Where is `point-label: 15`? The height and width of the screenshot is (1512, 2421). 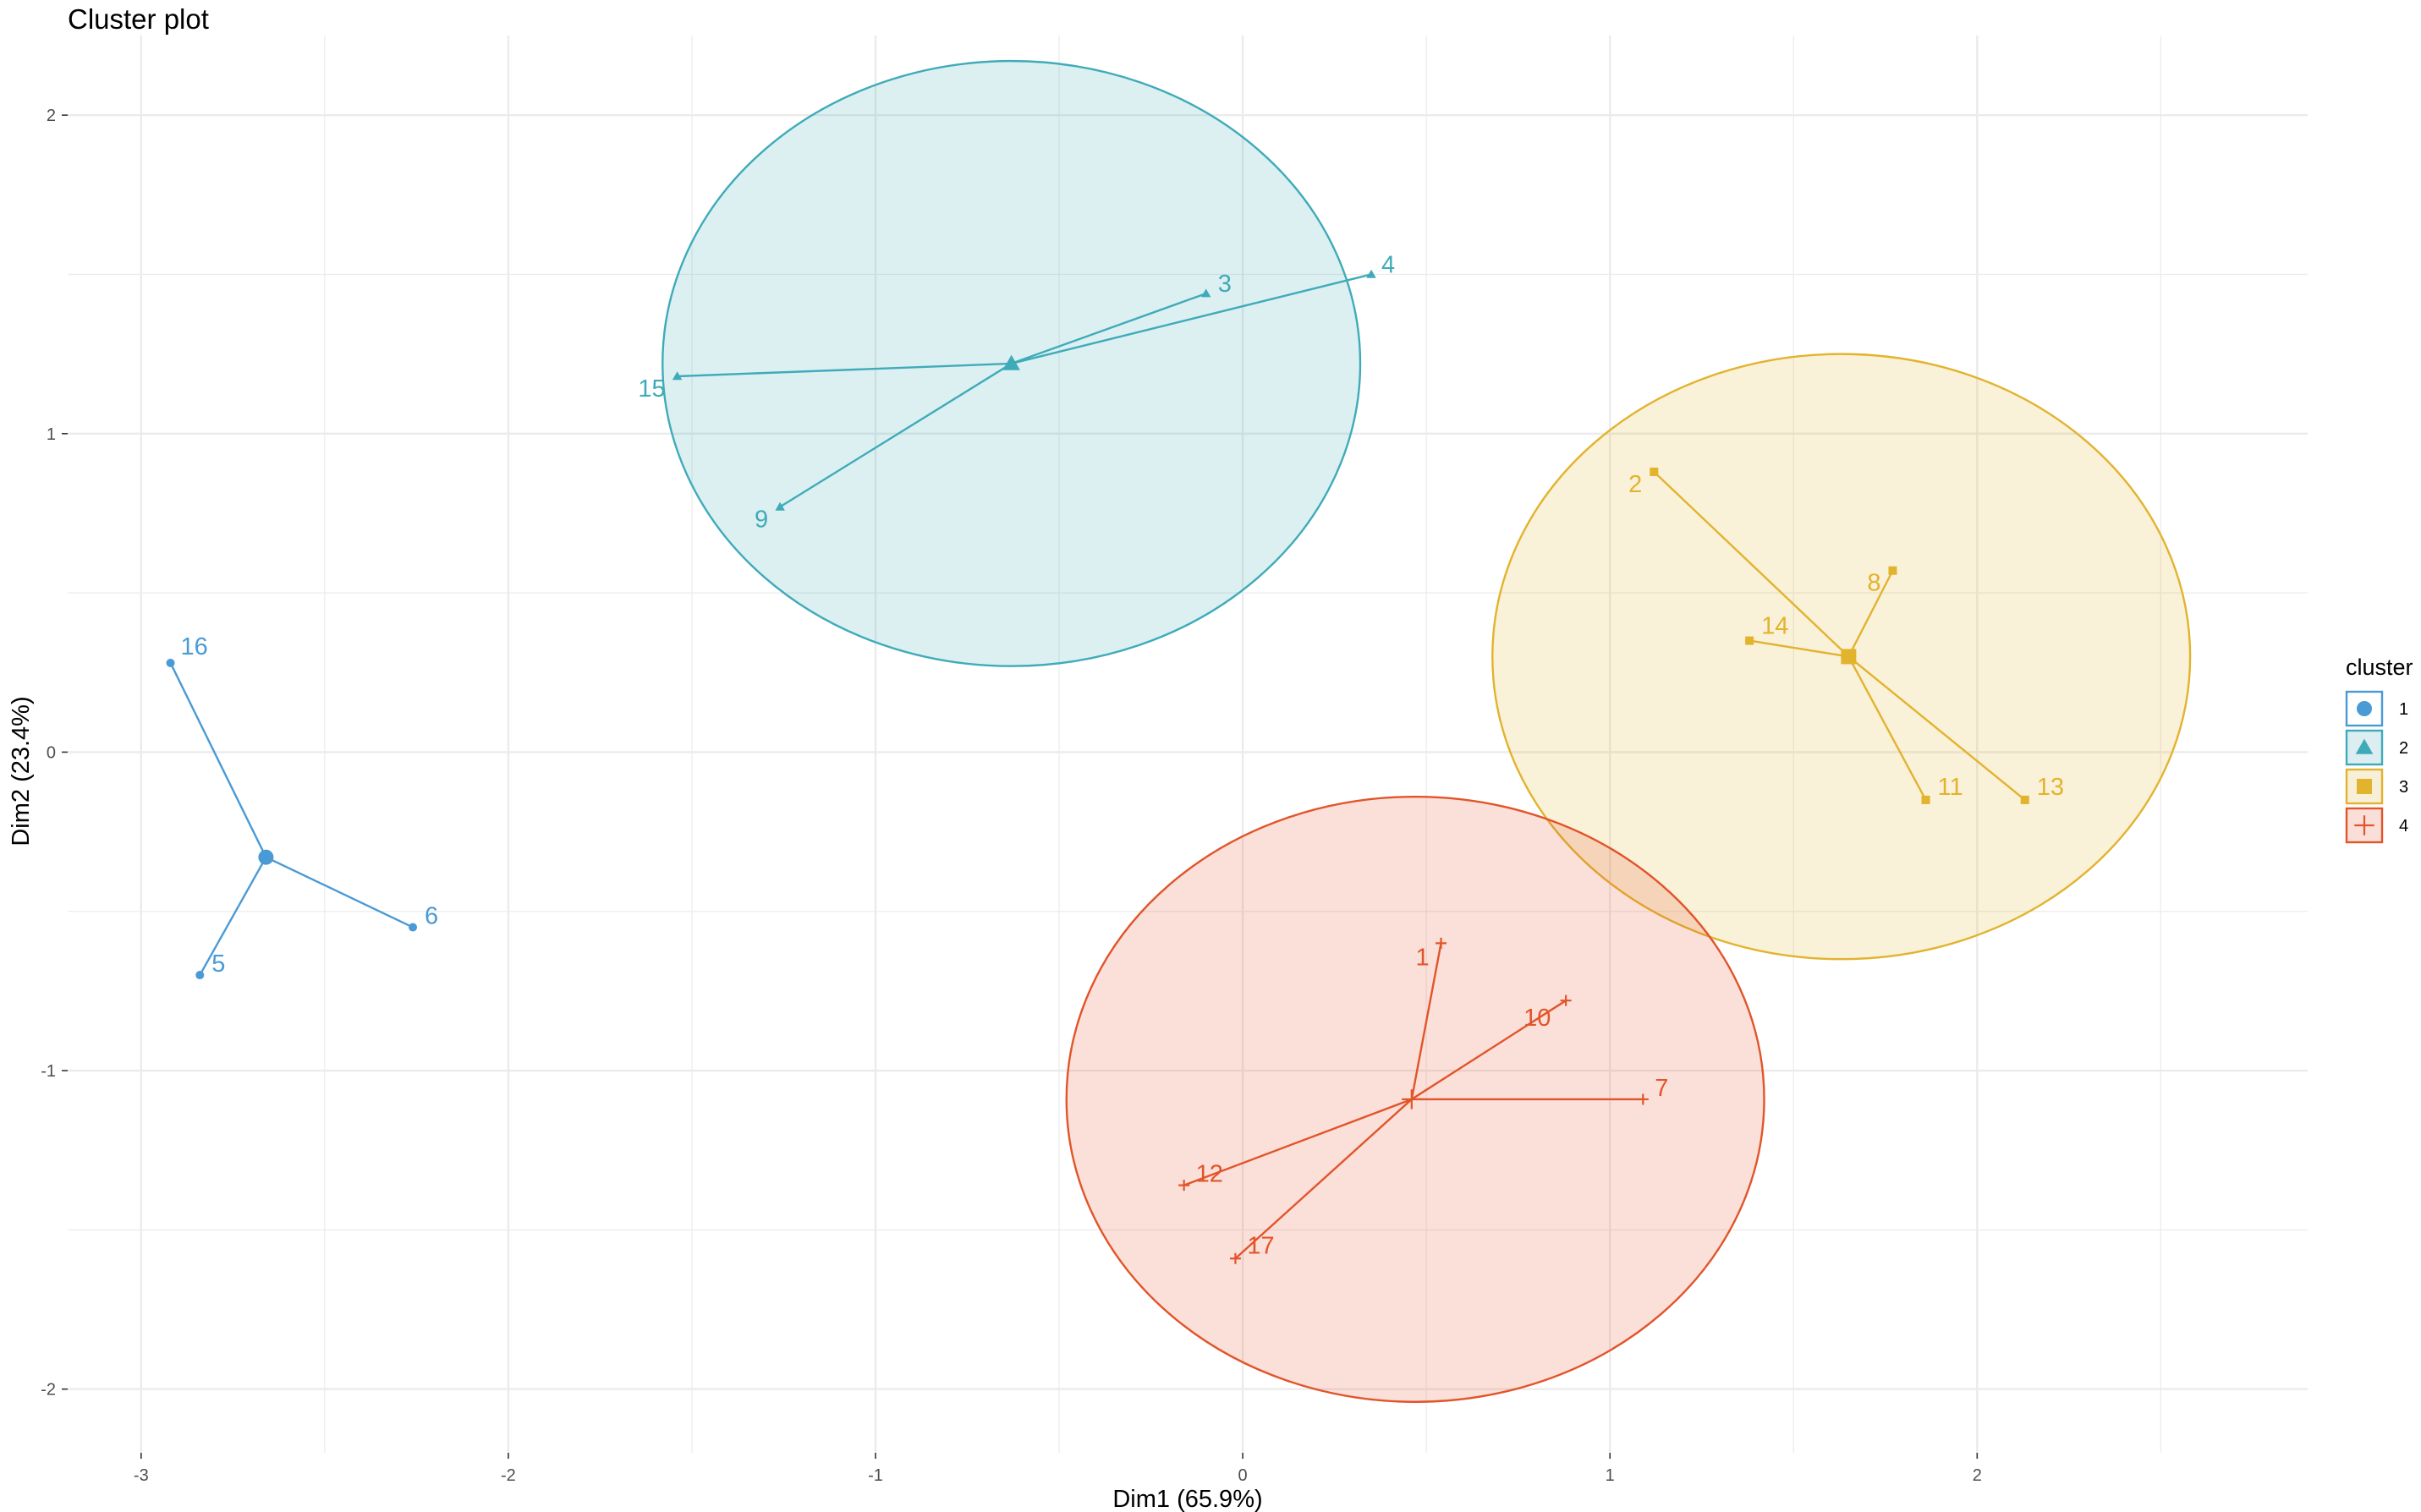
point-label: 15 is located at coordinates (651, 389).